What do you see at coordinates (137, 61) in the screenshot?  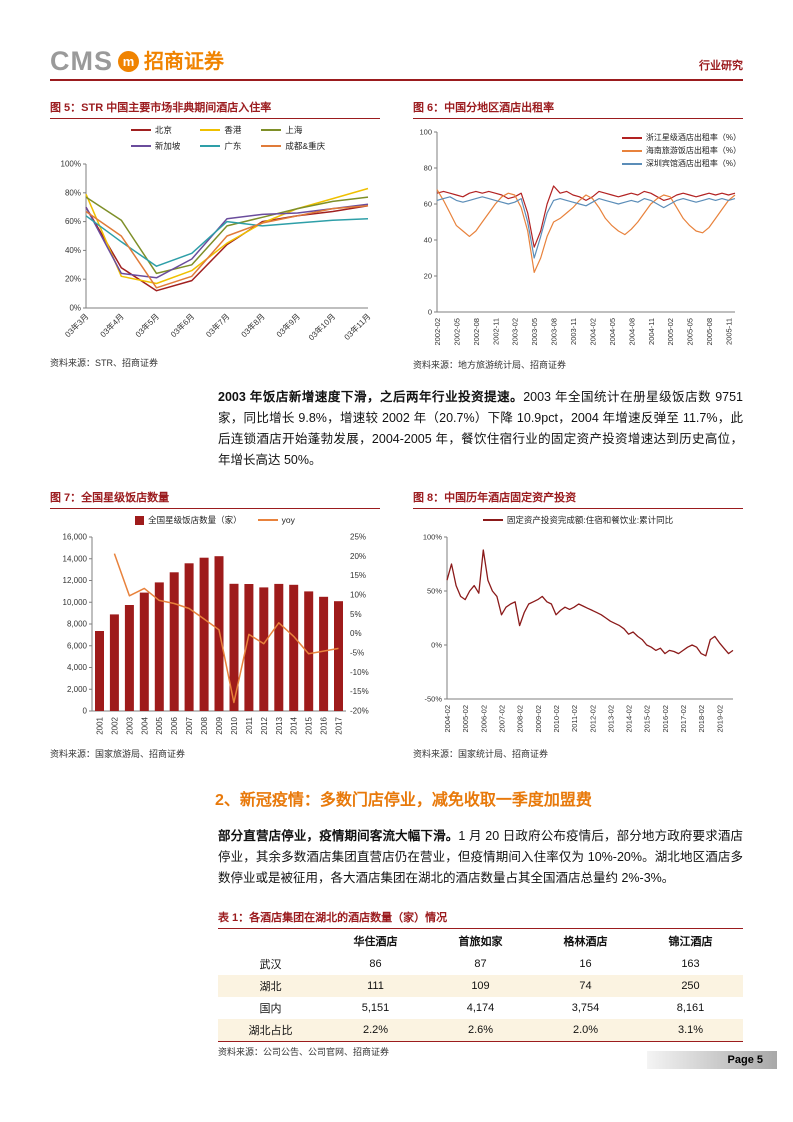 I see `cms-logo: CMS m 招商证券` at bounding box center [137, 61].